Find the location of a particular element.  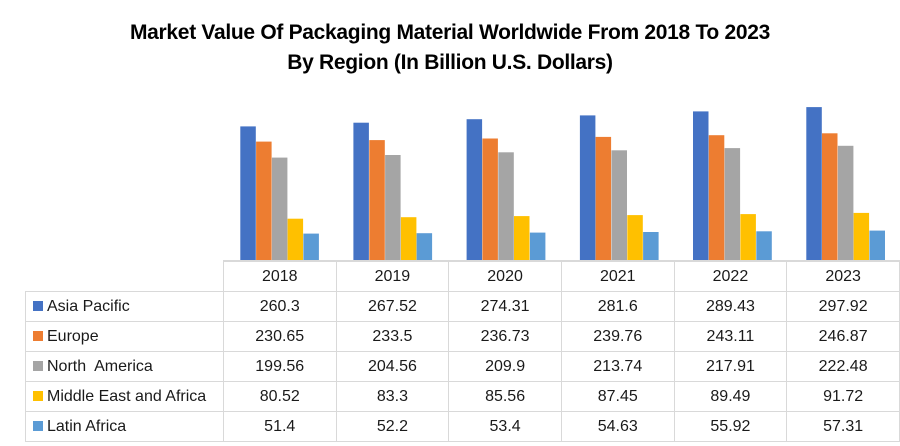

category-label: 2018 is located at coordinates (279, 276).